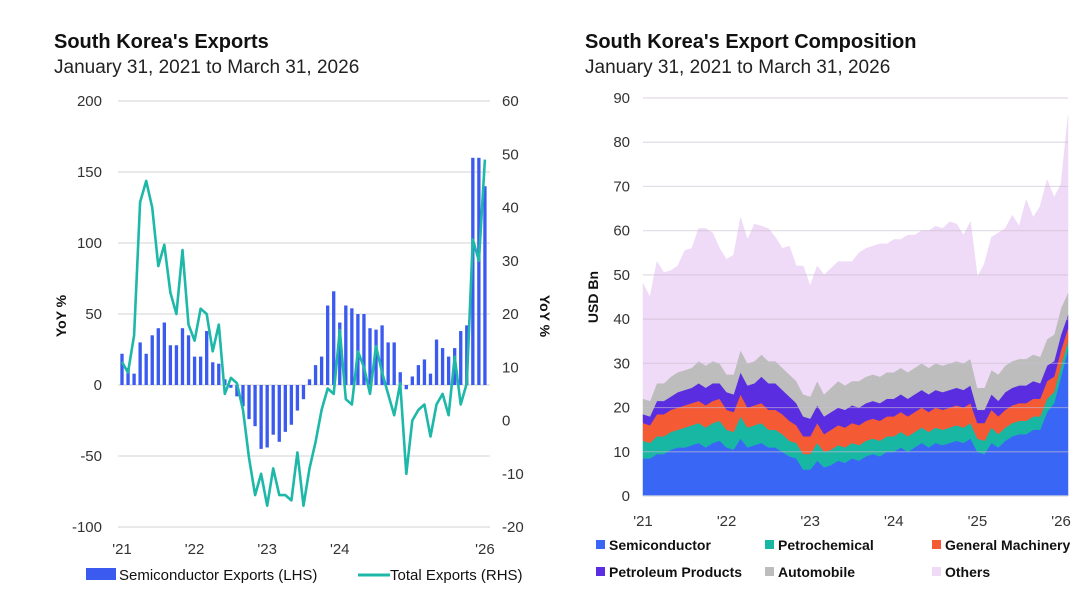 The width and height of the screenshot is (1088, 591). What do you see at coordinates (660, 545) in the screenshot?
I see `legend-label-semiconductor: Semiconductor` at bounding box center [660, 545].